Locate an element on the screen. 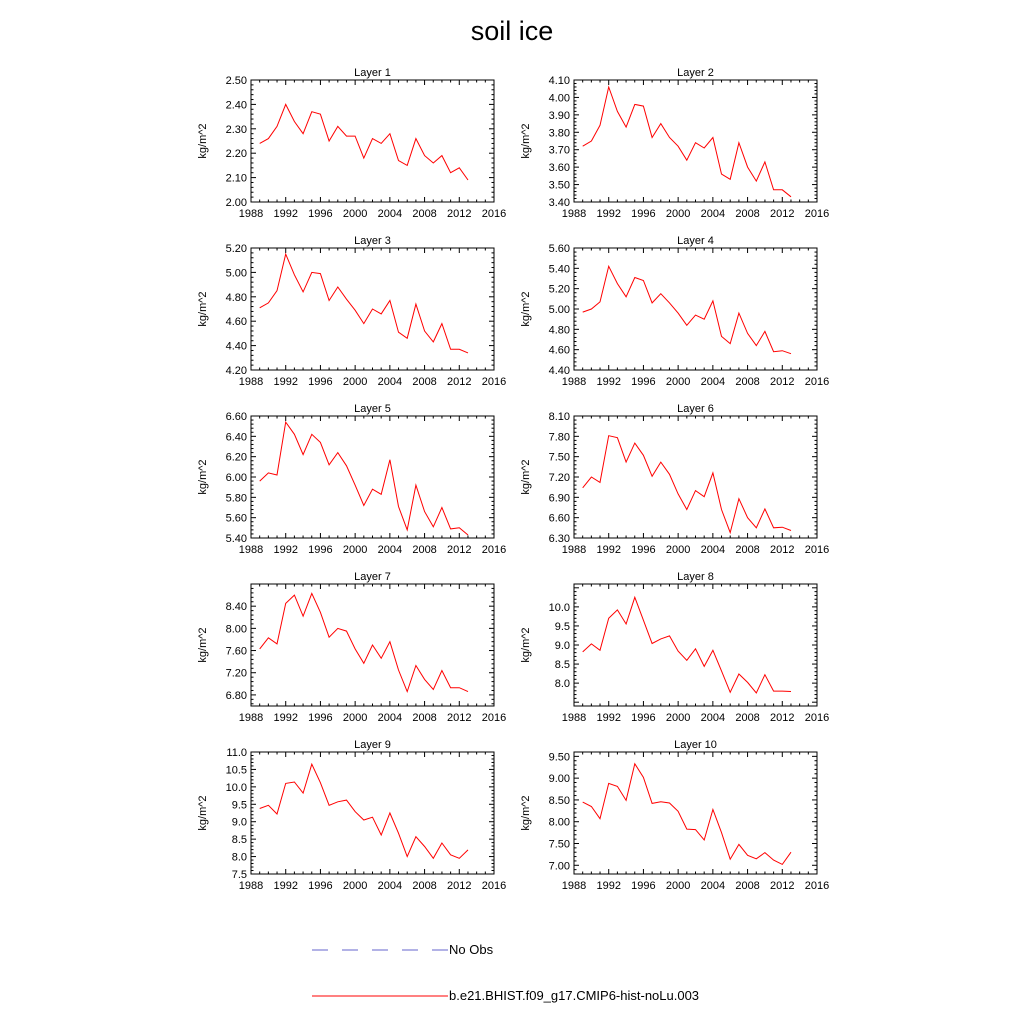 This screenshot has height=1024, width=1024. y-tick-label: 9.00 is located at coordinates (559, 779).